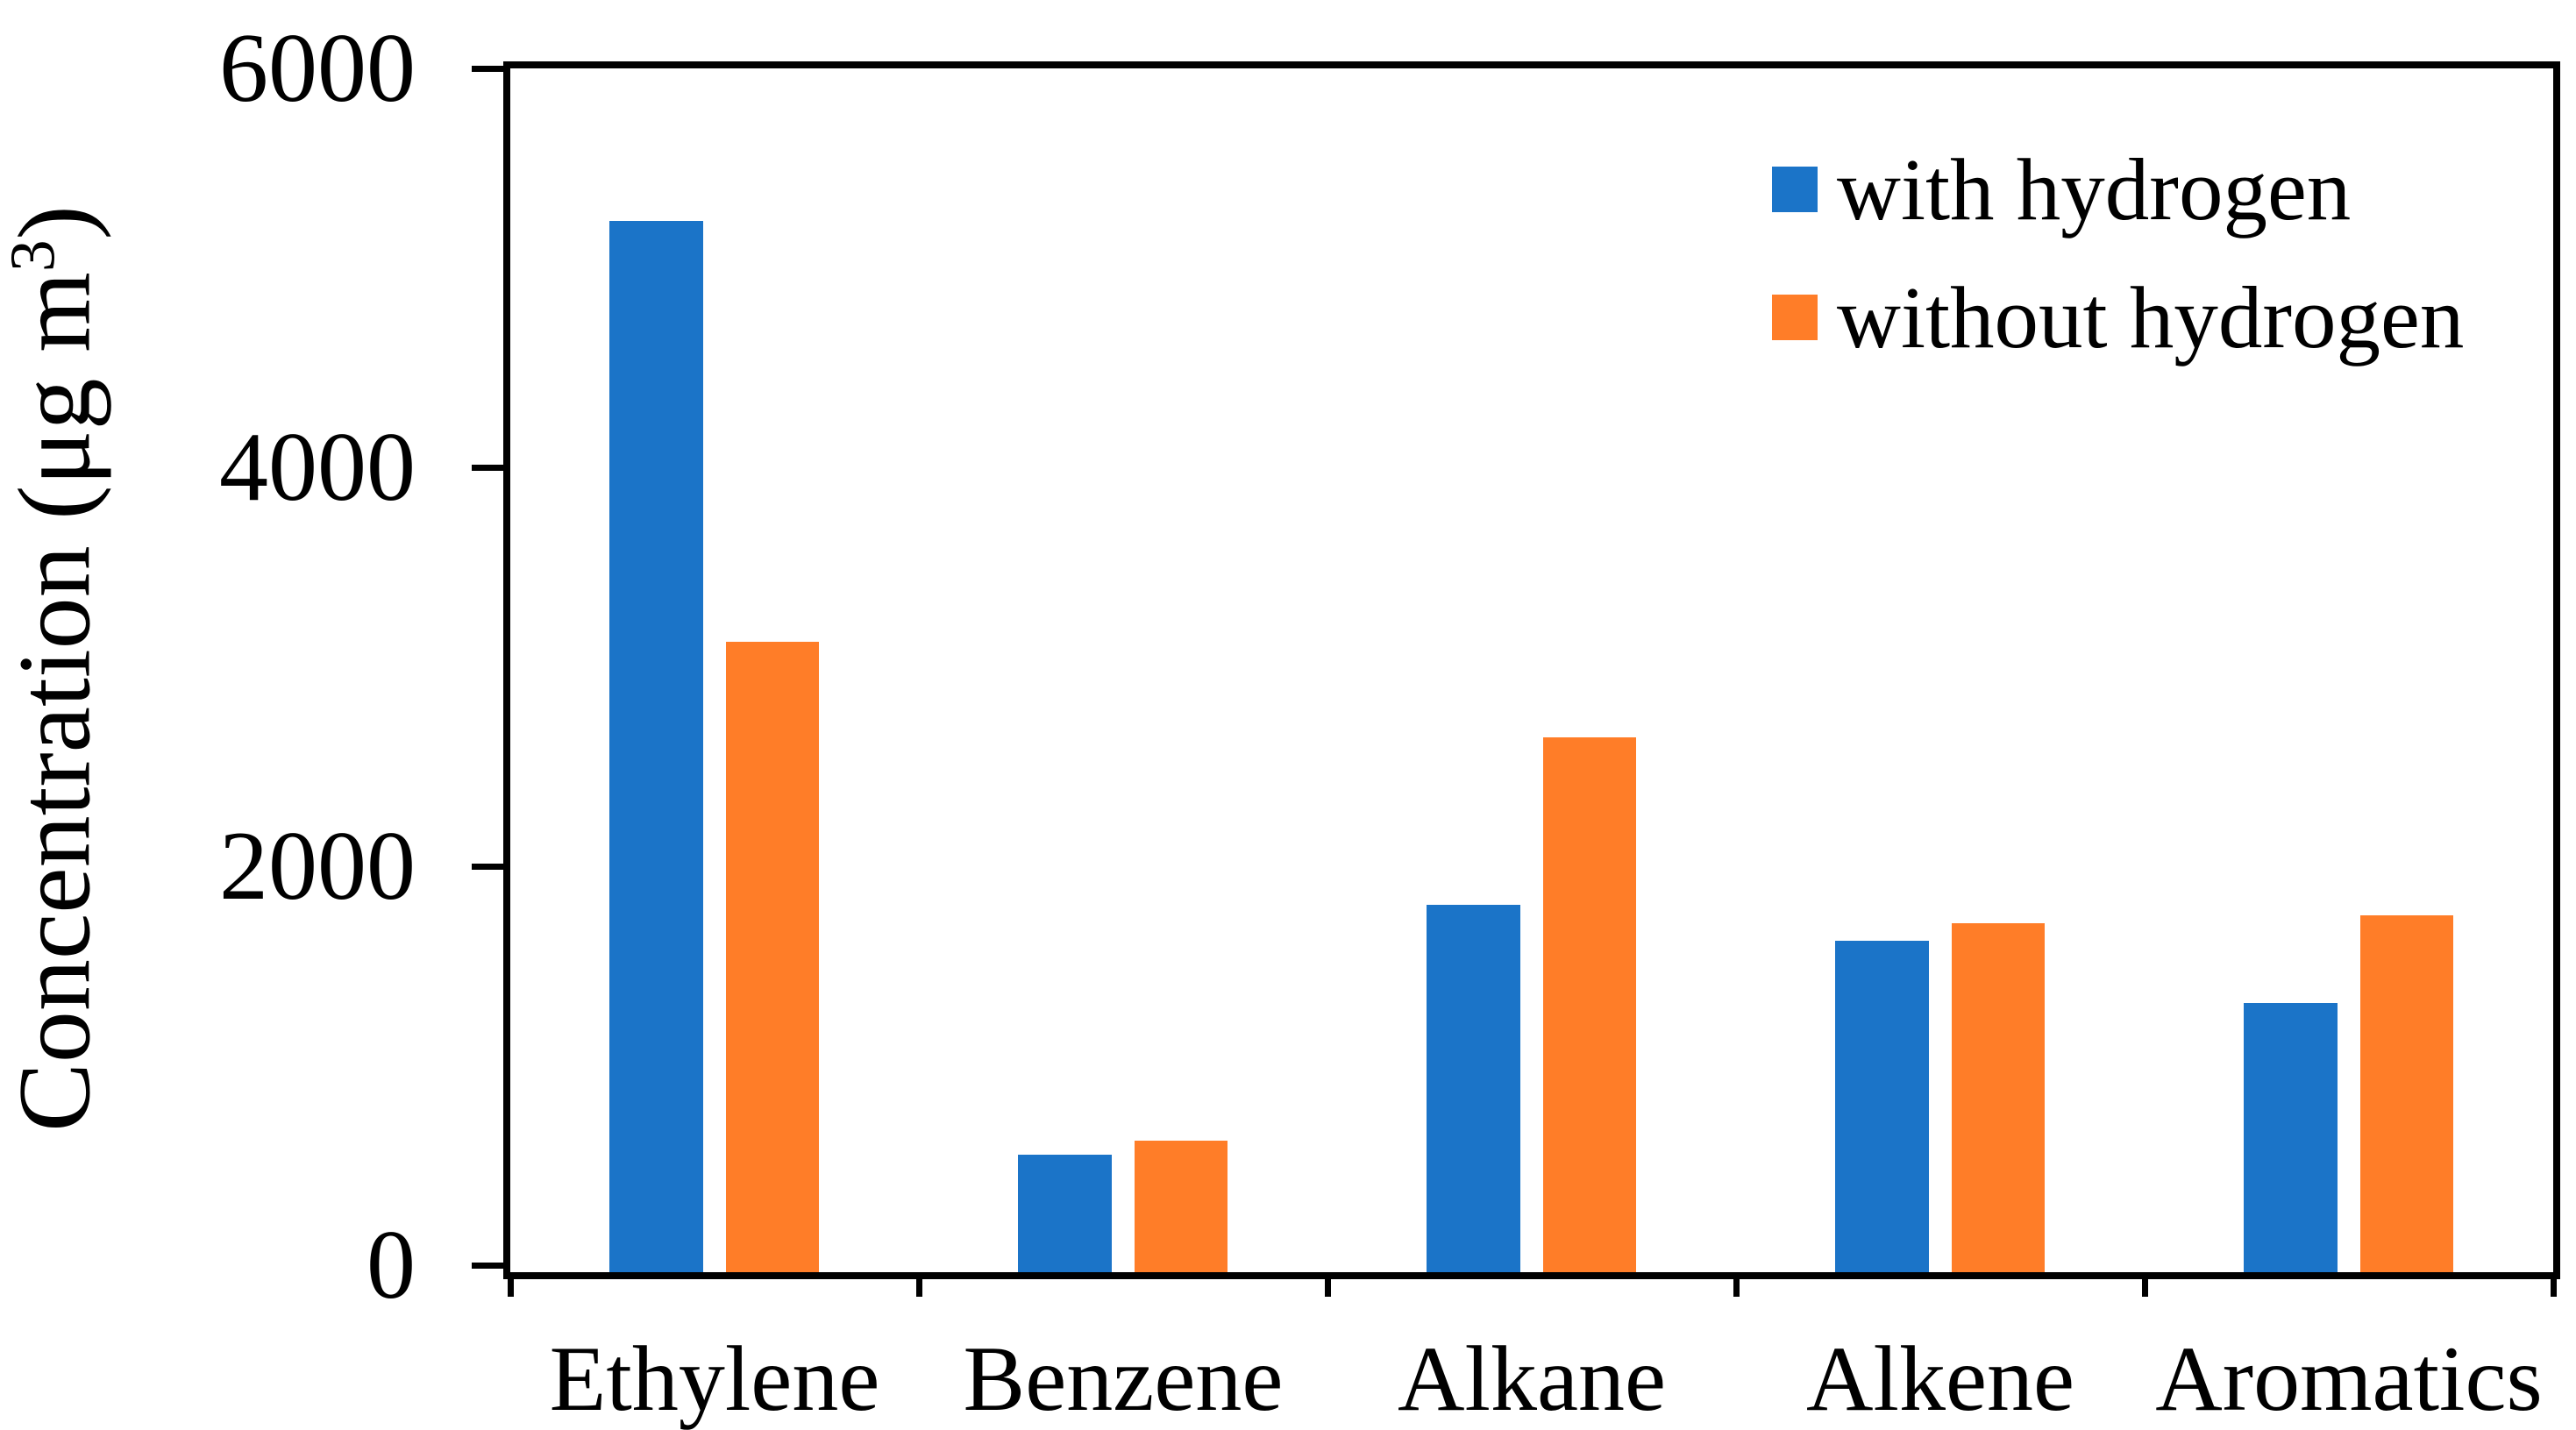 Image resolution: width=2576 pixels, height=1430 pixels. Describe the element at coordinates (1065, 1213) in the screenshot. I see `bar-with-hydrogen-benzene` at that location.